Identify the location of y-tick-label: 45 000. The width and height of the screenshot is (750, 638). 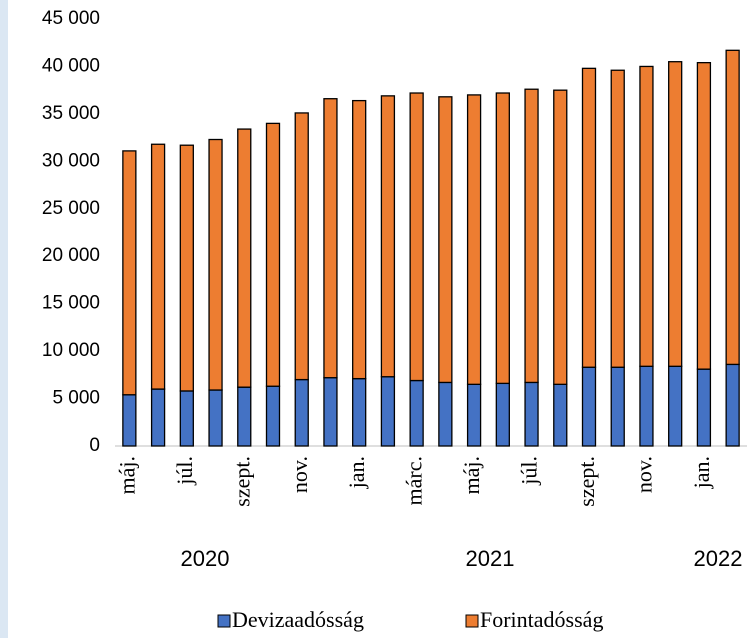
(71, 18).